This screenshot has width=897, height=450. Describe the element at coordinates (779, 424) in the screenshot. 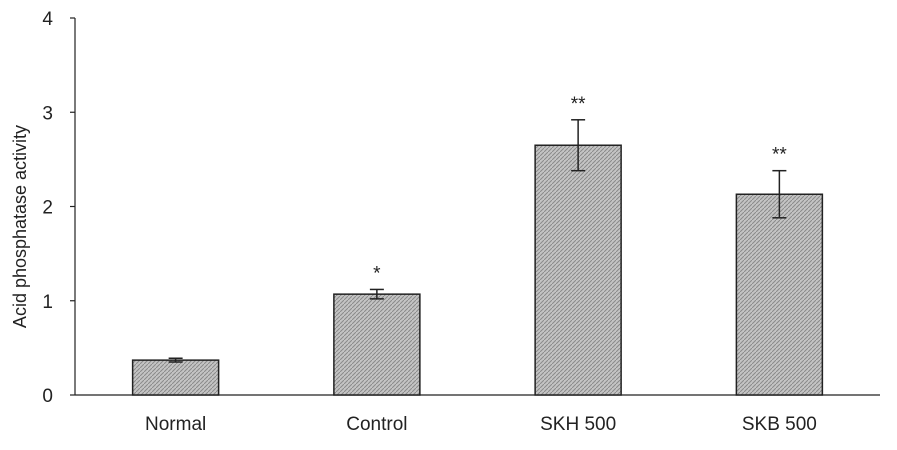

I see `x-tick-label: SKB 500` at that location.